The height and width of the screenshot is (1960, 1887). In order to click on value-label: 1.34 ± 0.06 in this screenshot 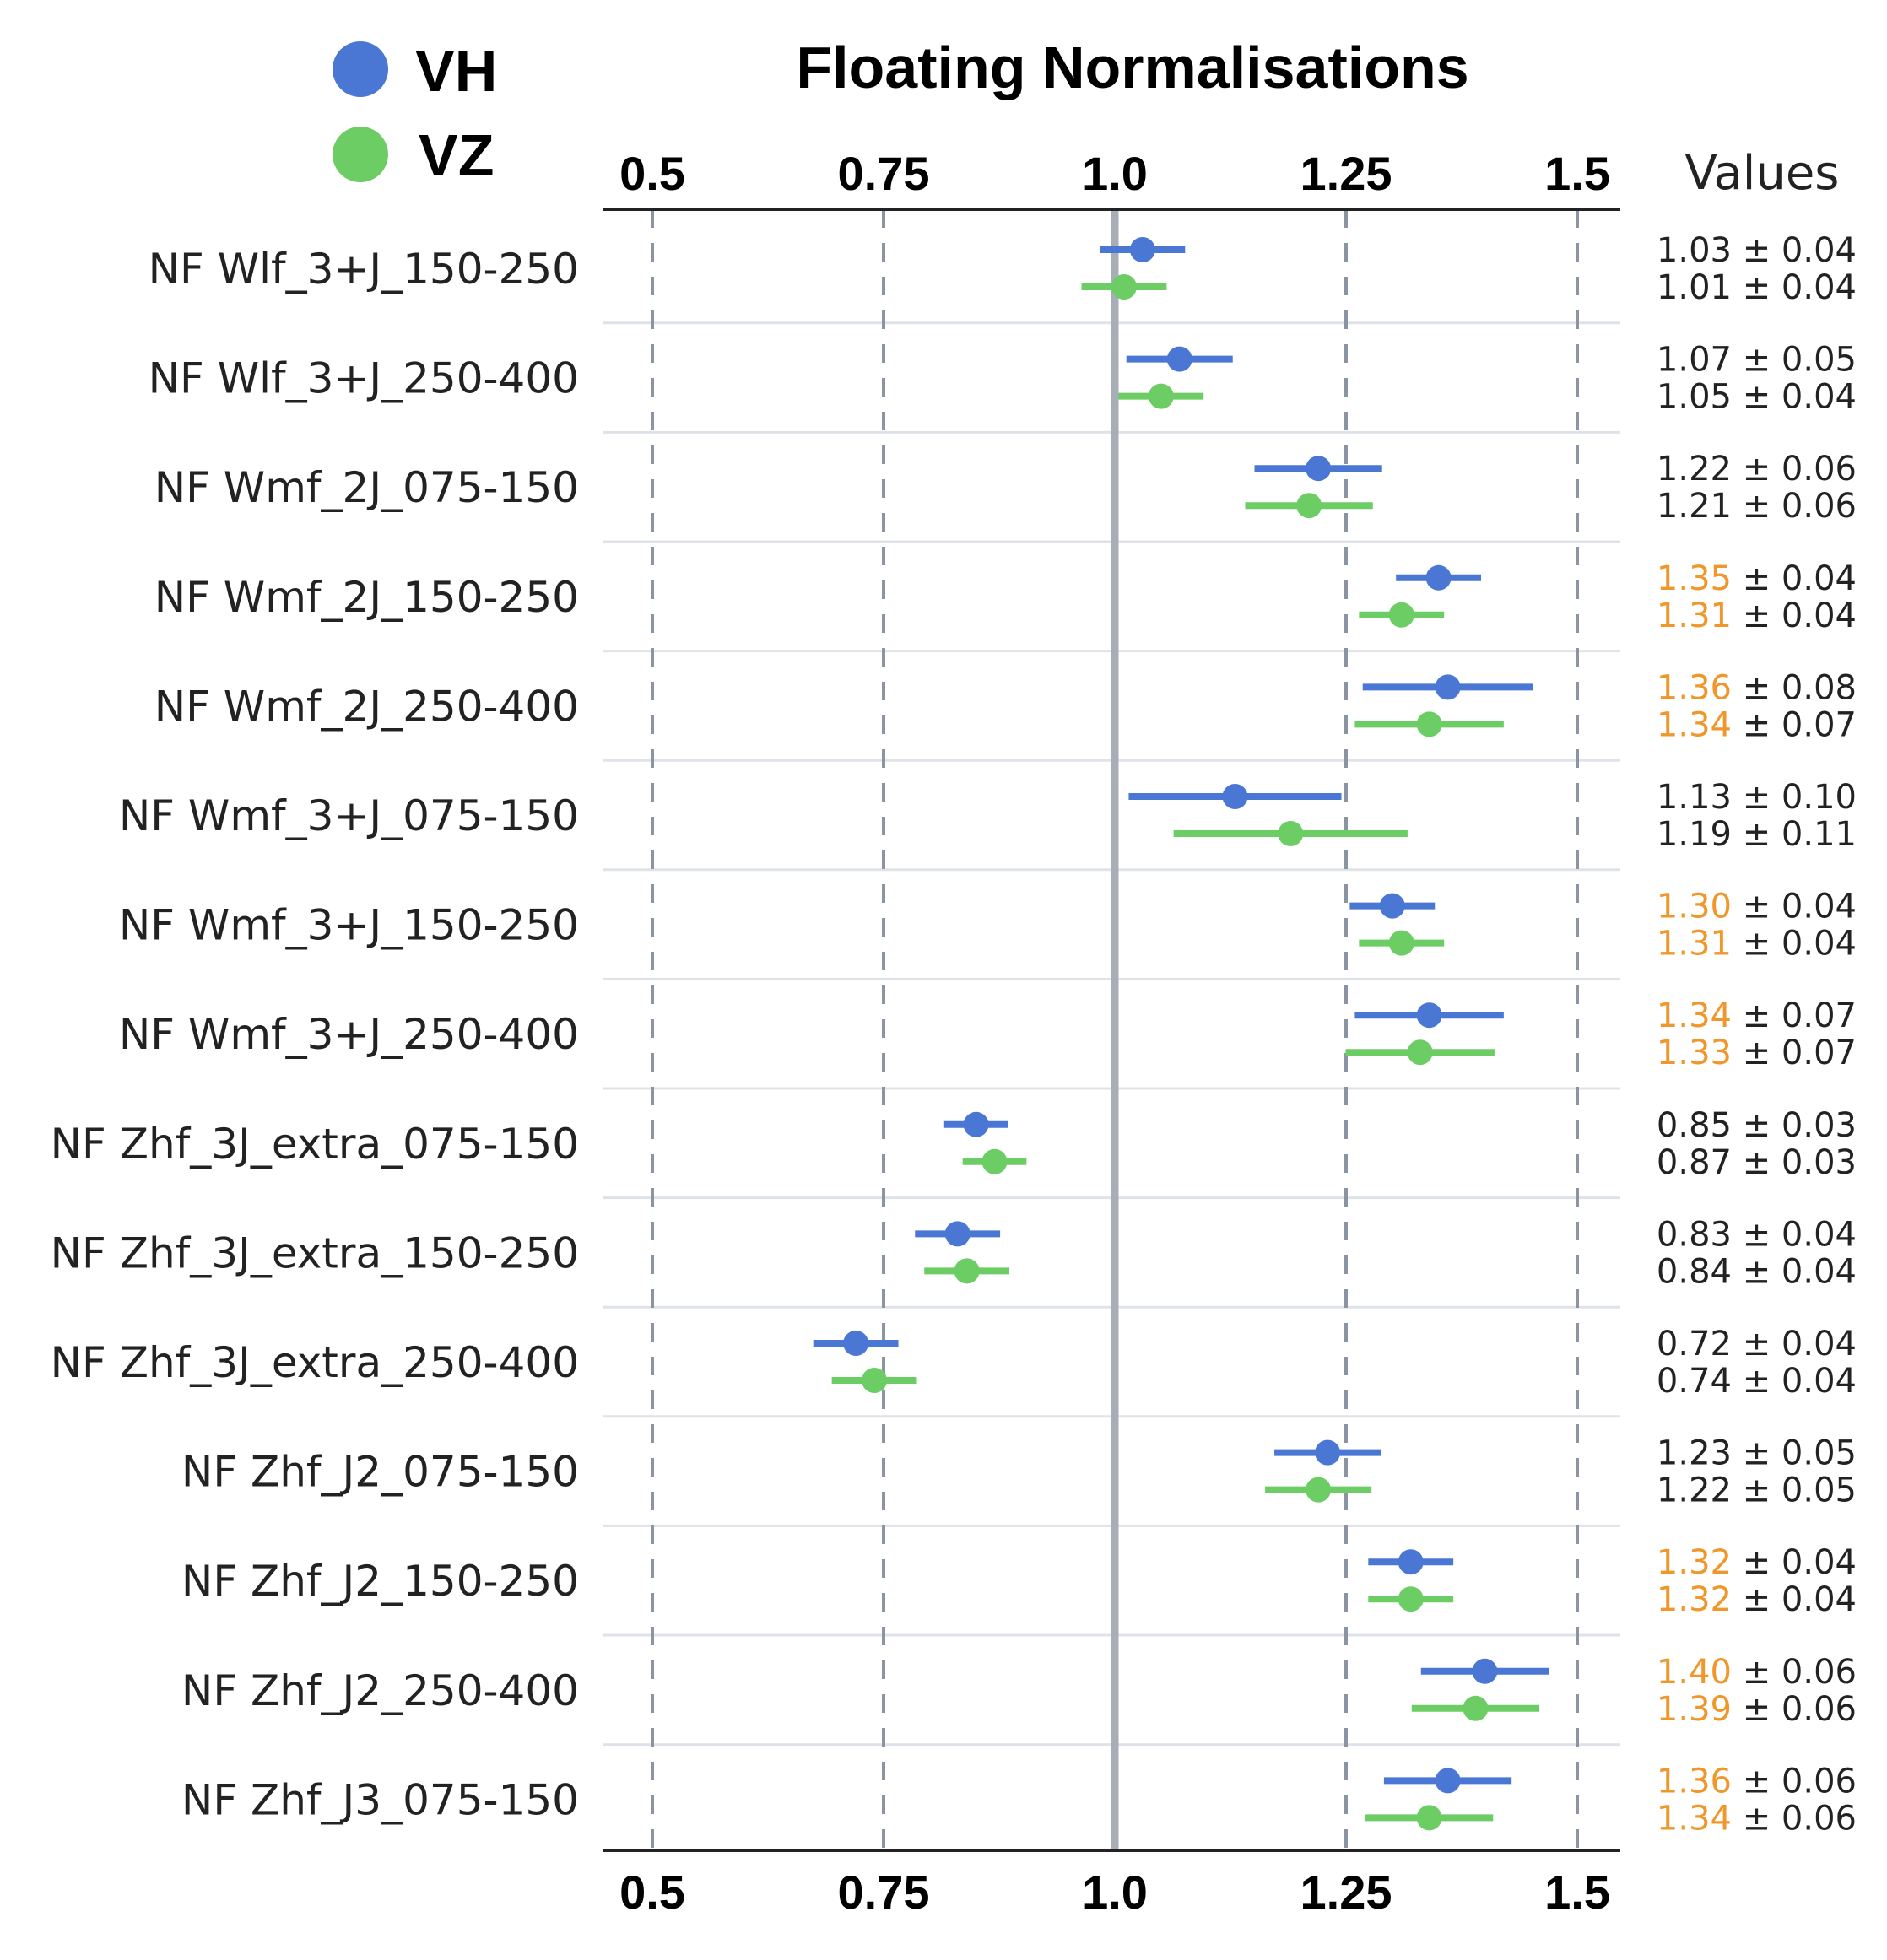, I will do `click(1757, 1818)`.